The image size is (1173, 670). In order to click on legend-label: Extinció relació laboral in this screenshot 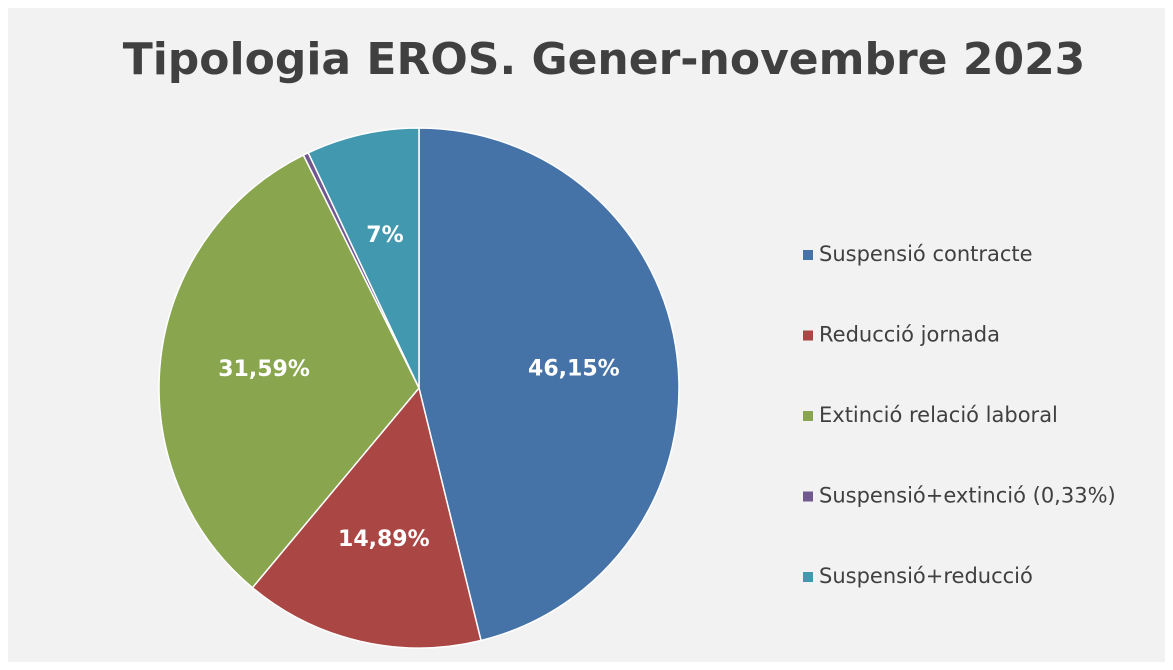, I will do `click(938, 415)`.